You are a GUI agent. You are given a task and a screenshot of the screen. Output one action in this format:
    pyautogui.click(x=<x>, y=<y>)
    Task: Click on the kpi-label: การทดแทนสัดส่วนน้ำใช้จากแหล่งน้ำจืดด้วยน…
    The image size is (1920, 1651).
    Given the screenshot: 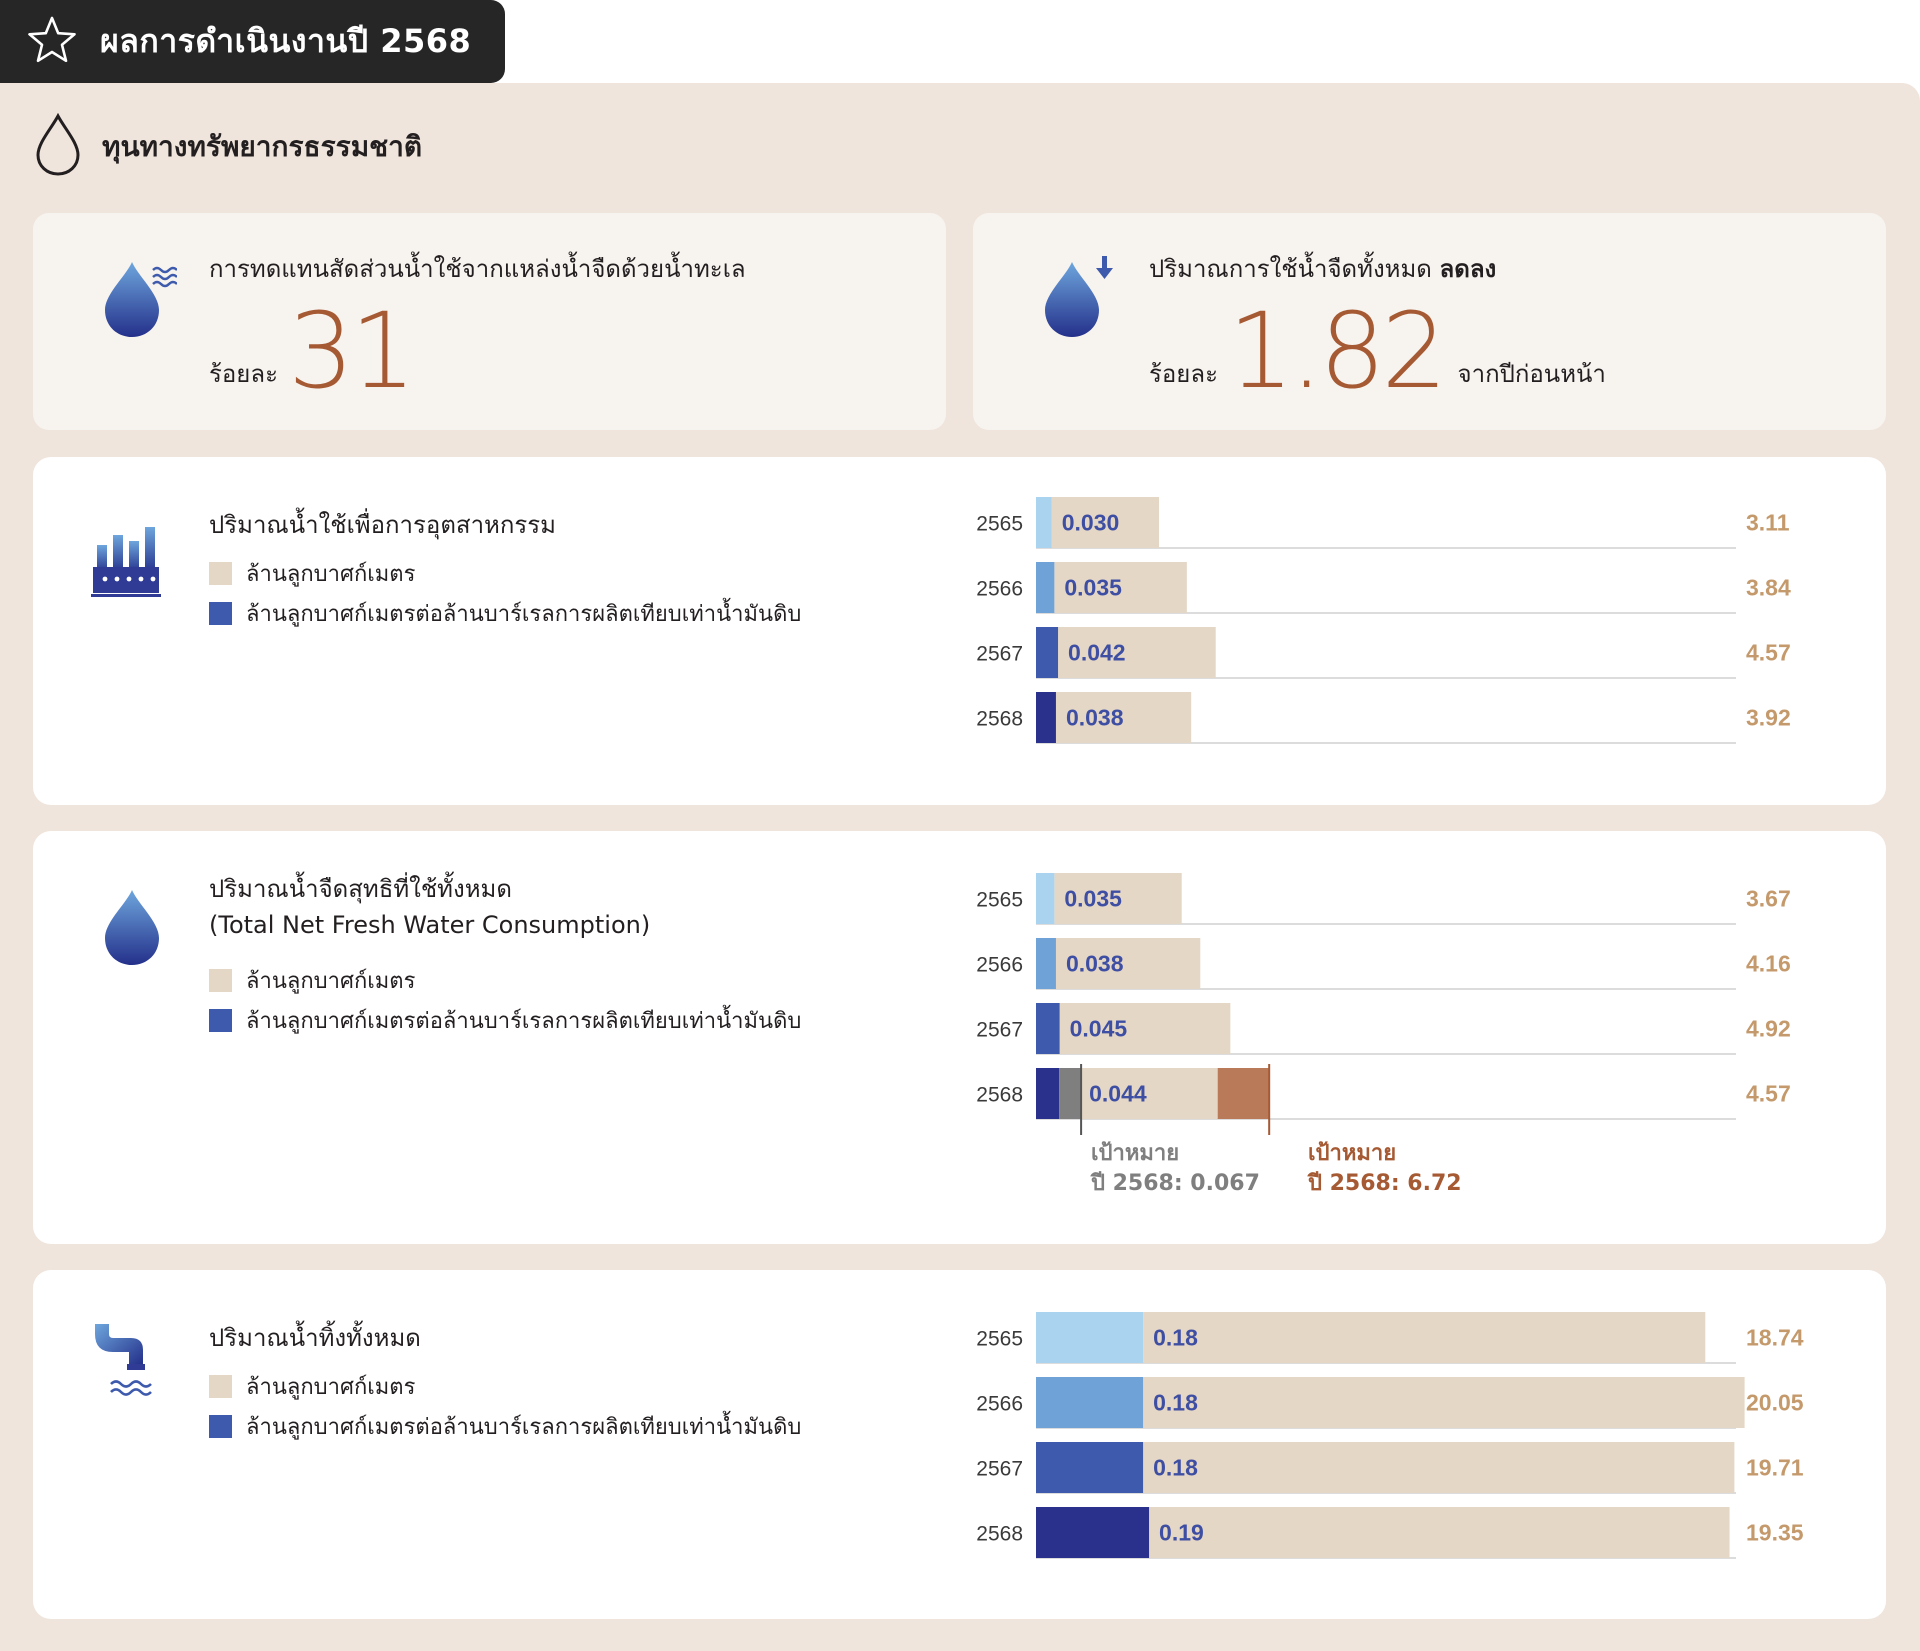 What is the action you would take?
    pyautogui.click(x=477, y=269)
    